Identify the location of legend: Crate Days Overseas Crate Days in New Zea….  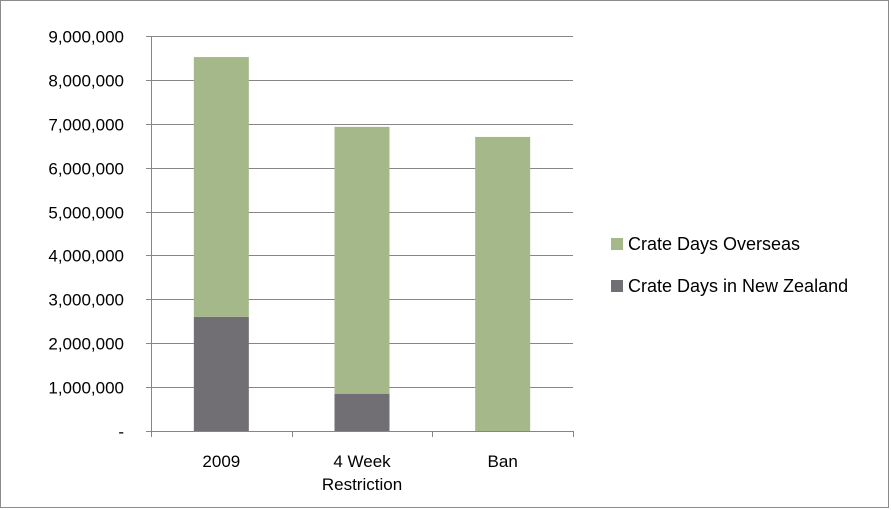
(729, 265).